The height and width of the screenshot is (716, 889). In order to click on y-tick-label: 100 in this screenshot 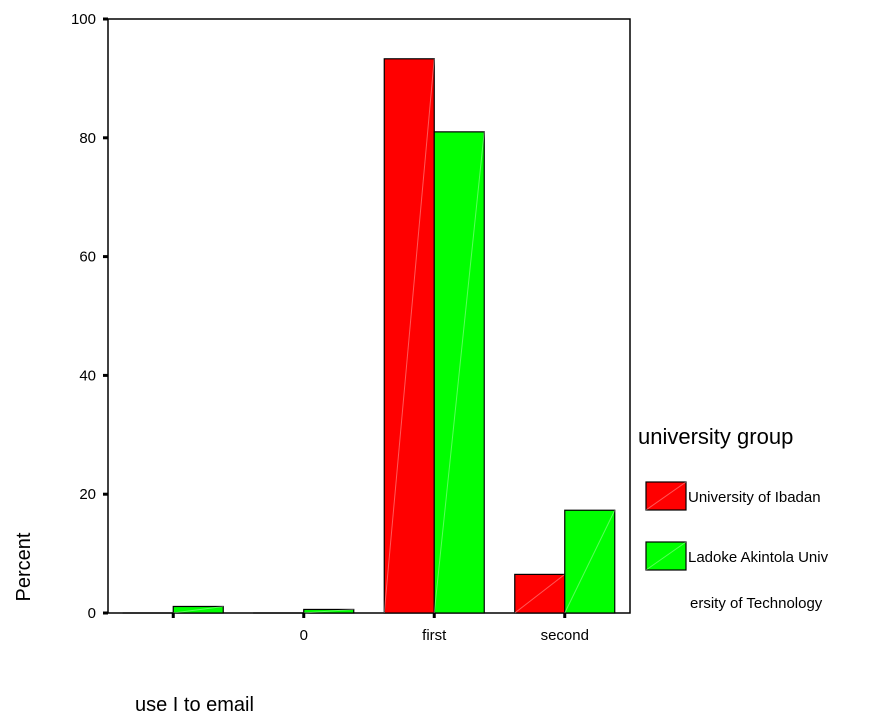, I will do `click(83, 19)`.